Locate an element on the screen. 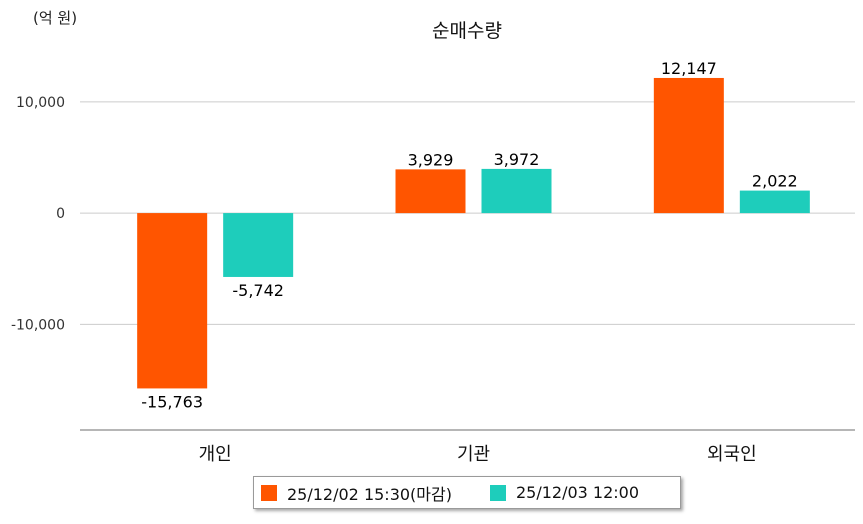 The image size is (863, 524). unit-label: (억 원) is located at coordinates (55, 18).